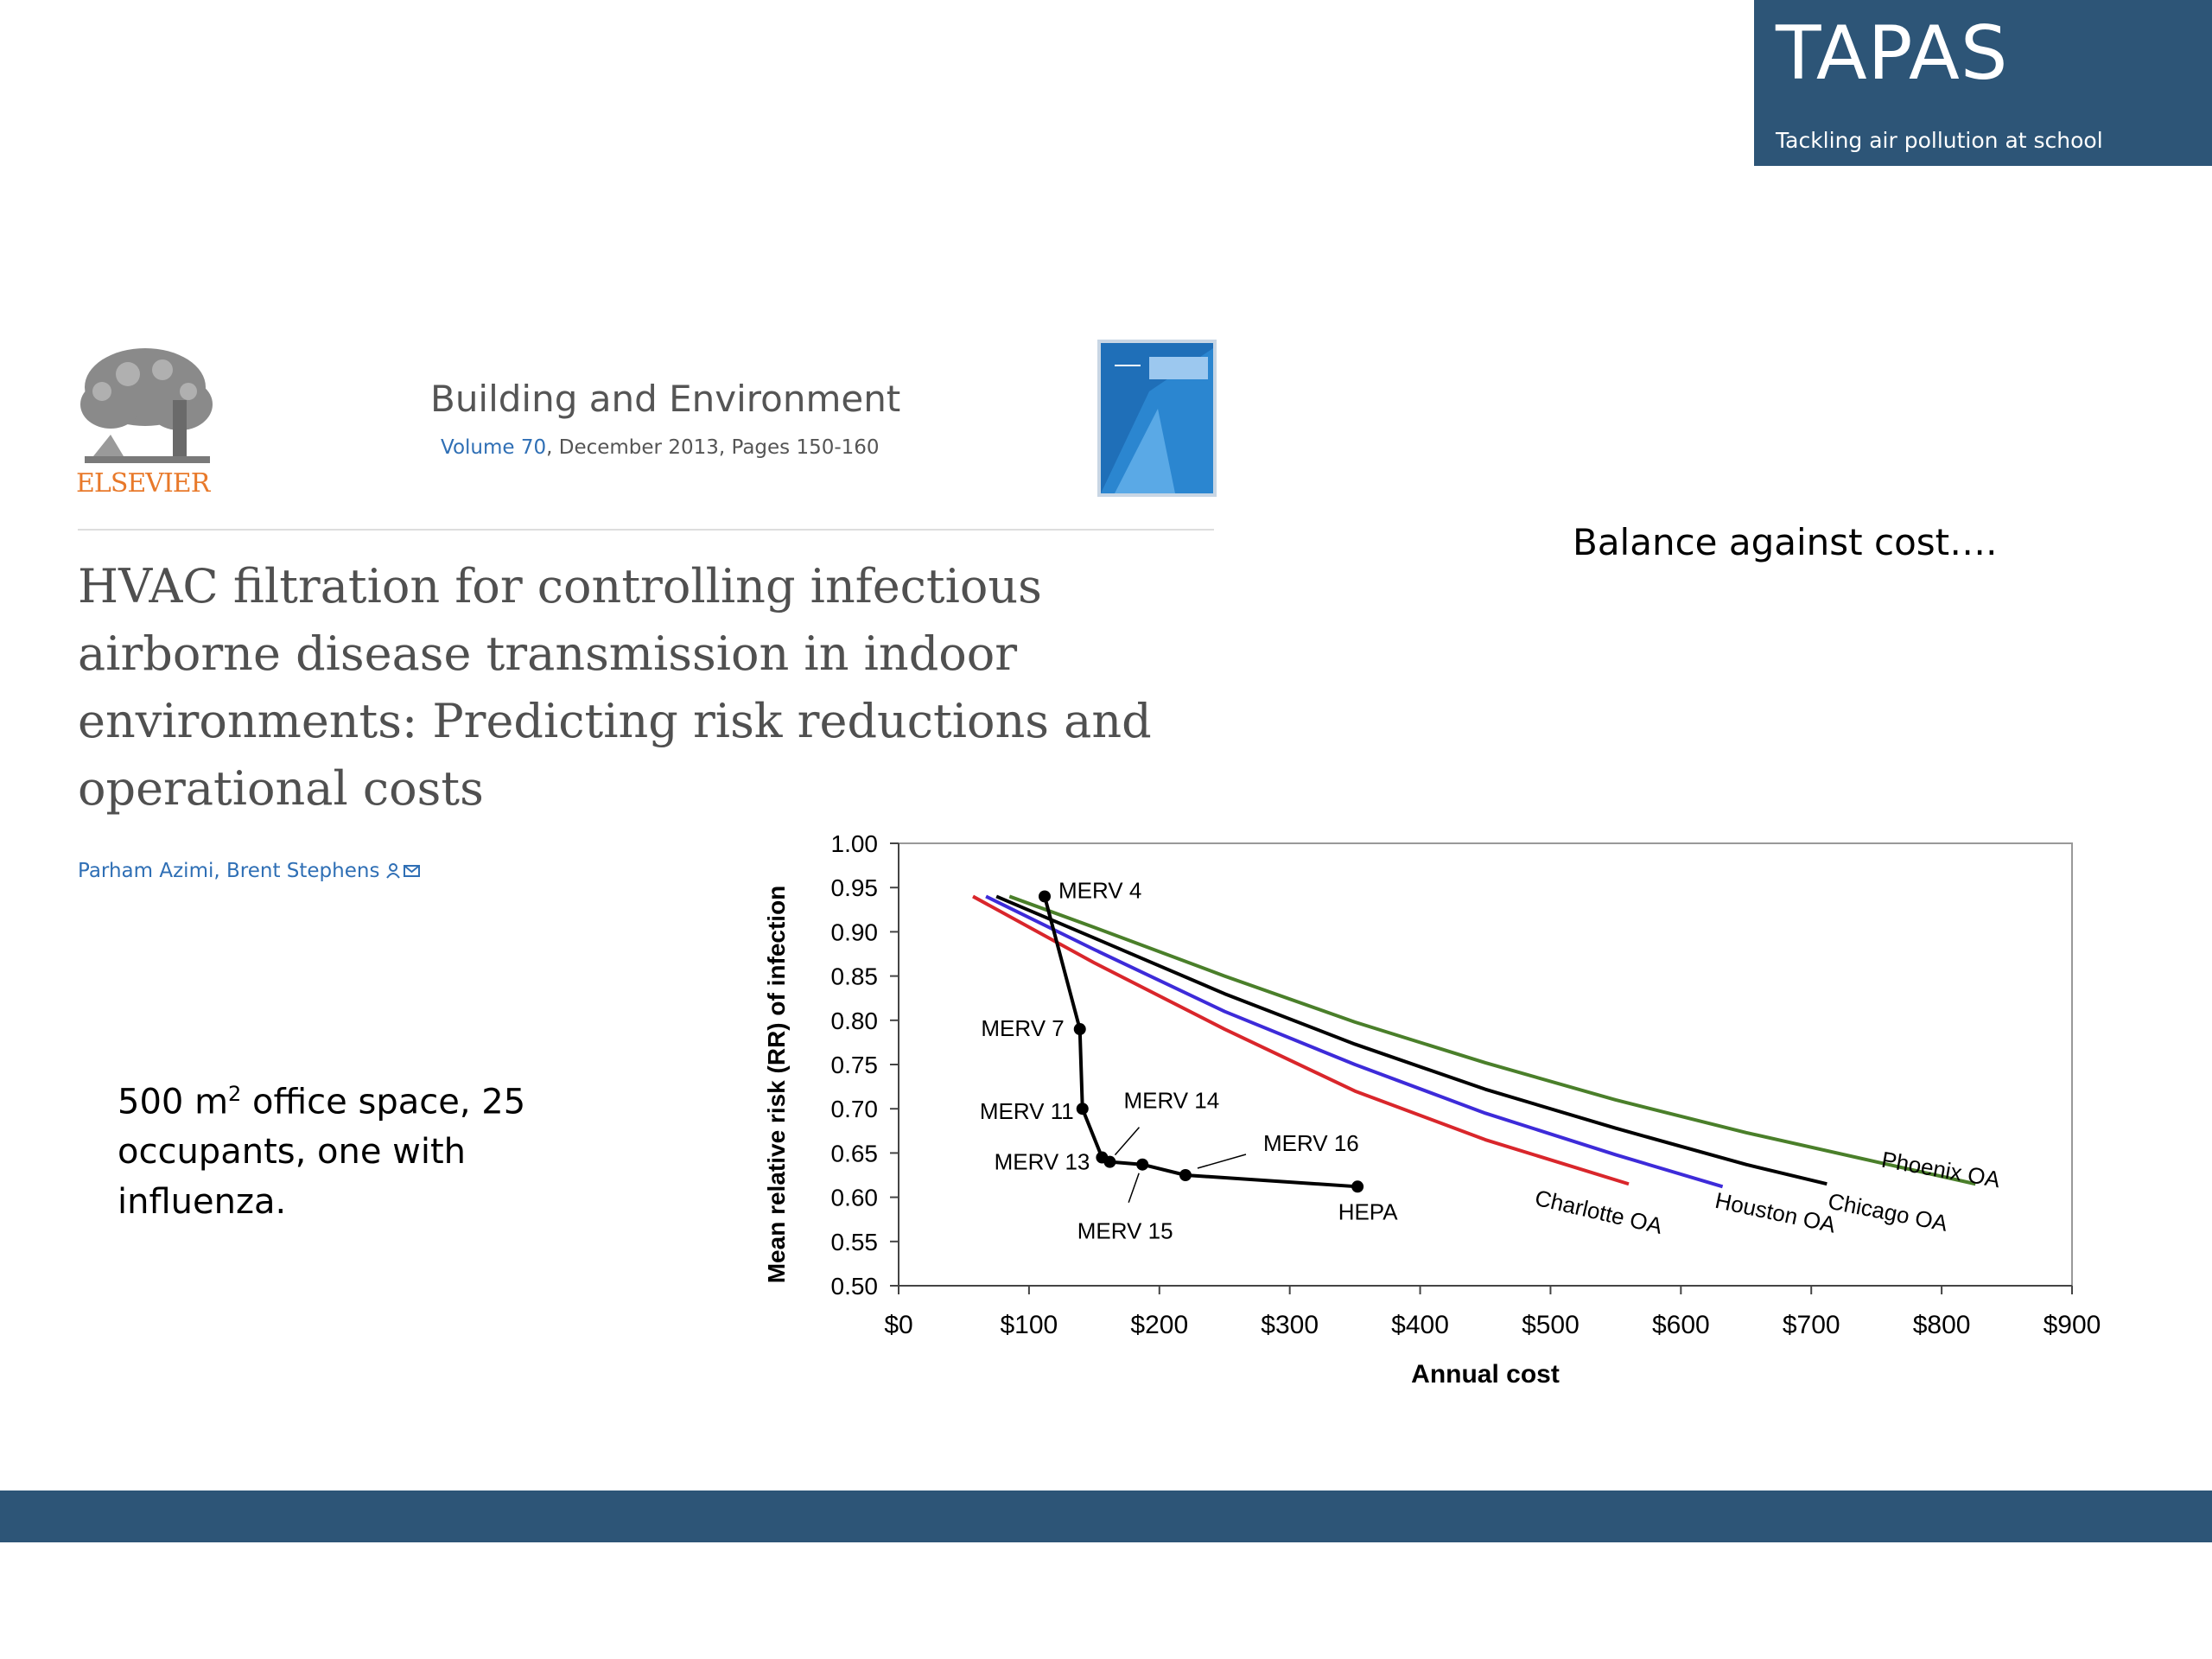  I want to click on x-tick-label: $600, so click(1681, 1325).